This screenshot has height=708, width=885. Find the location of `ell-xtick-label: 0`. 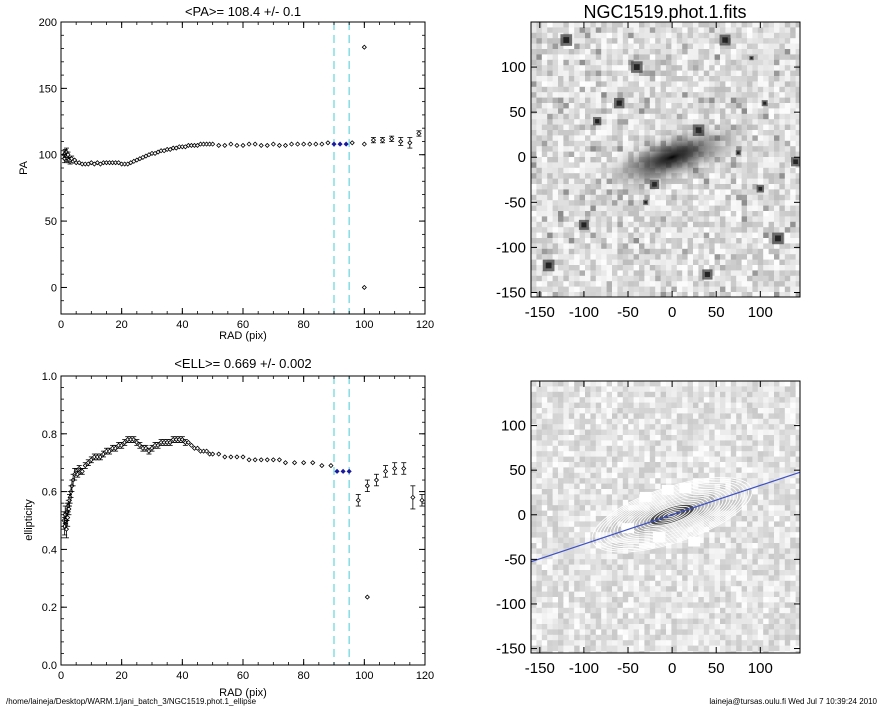

ell-xtick-label: 0 is located at coordinates (61, 676).